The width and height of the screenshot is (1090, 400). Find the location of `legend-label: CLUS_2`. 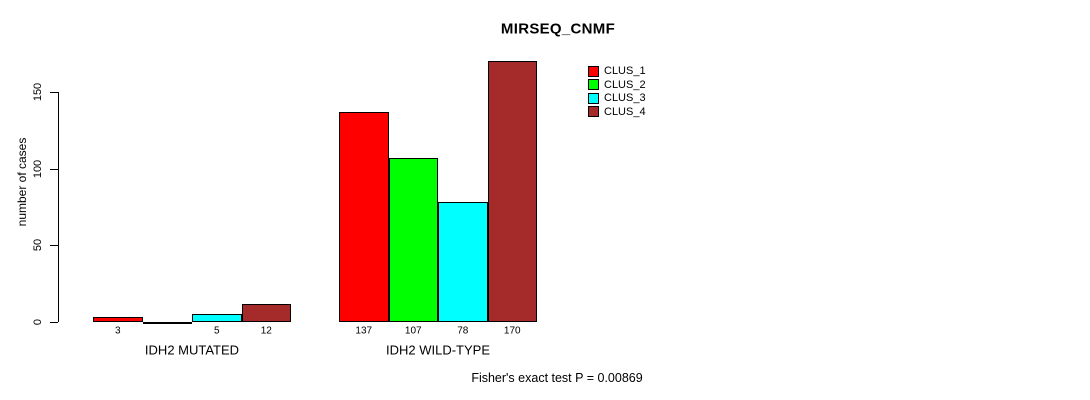

legend-label: CLUS_2 is located at coordinates (625, 84).